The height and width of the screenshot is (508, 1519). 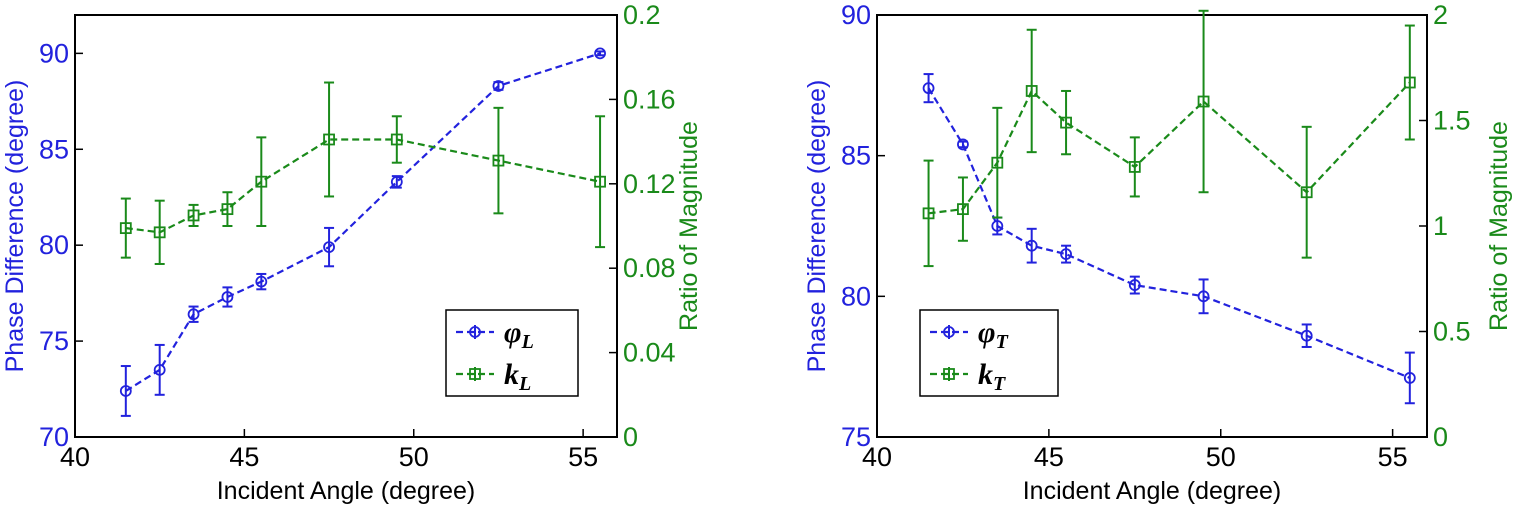 I want to click on legend-entry: φL, so click(x=495, y=334).